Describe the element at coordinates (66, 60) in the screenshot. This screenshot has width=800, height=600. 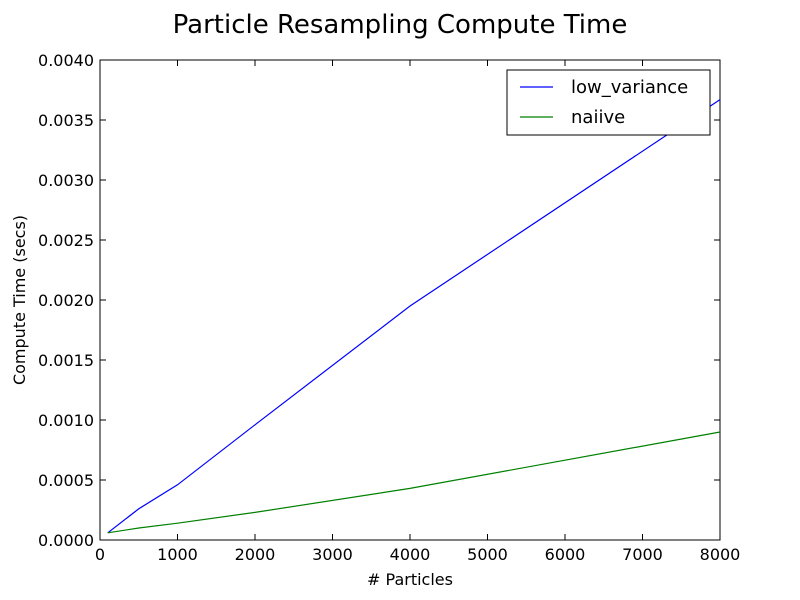
I see `y-tick-label: 0.0040` at that location.